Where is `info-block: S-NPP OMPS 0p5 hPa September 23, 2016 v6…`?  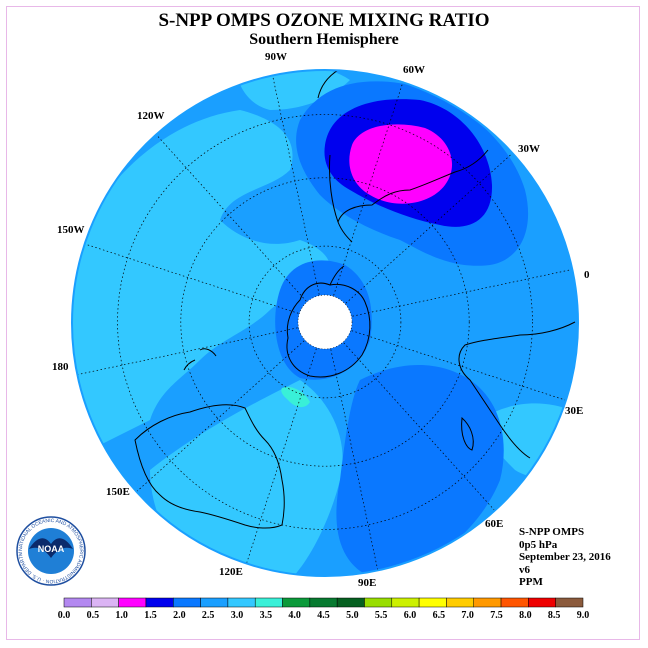
info-block: S-NPP OMPS 0p5 hPa September 23, 2016 v6… is located at coordinates (565, 557).